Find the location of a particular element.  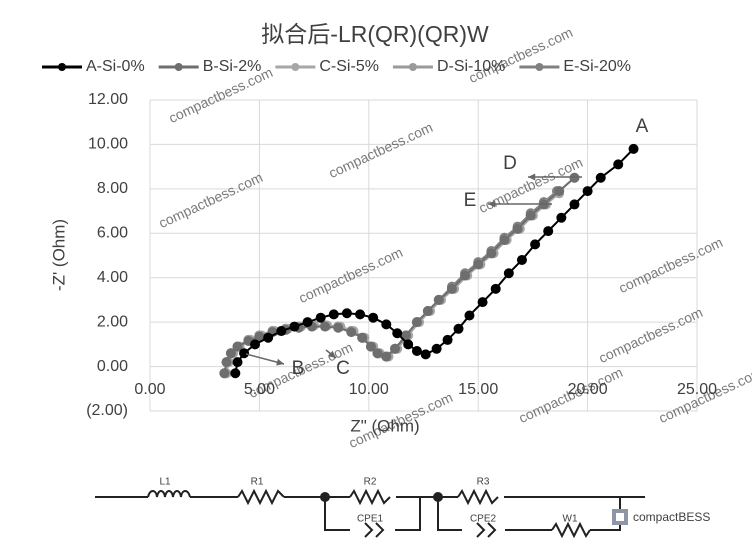

chart-title: 拟合后-LR(QR)(QR)W is located at coordinates (375, 34).